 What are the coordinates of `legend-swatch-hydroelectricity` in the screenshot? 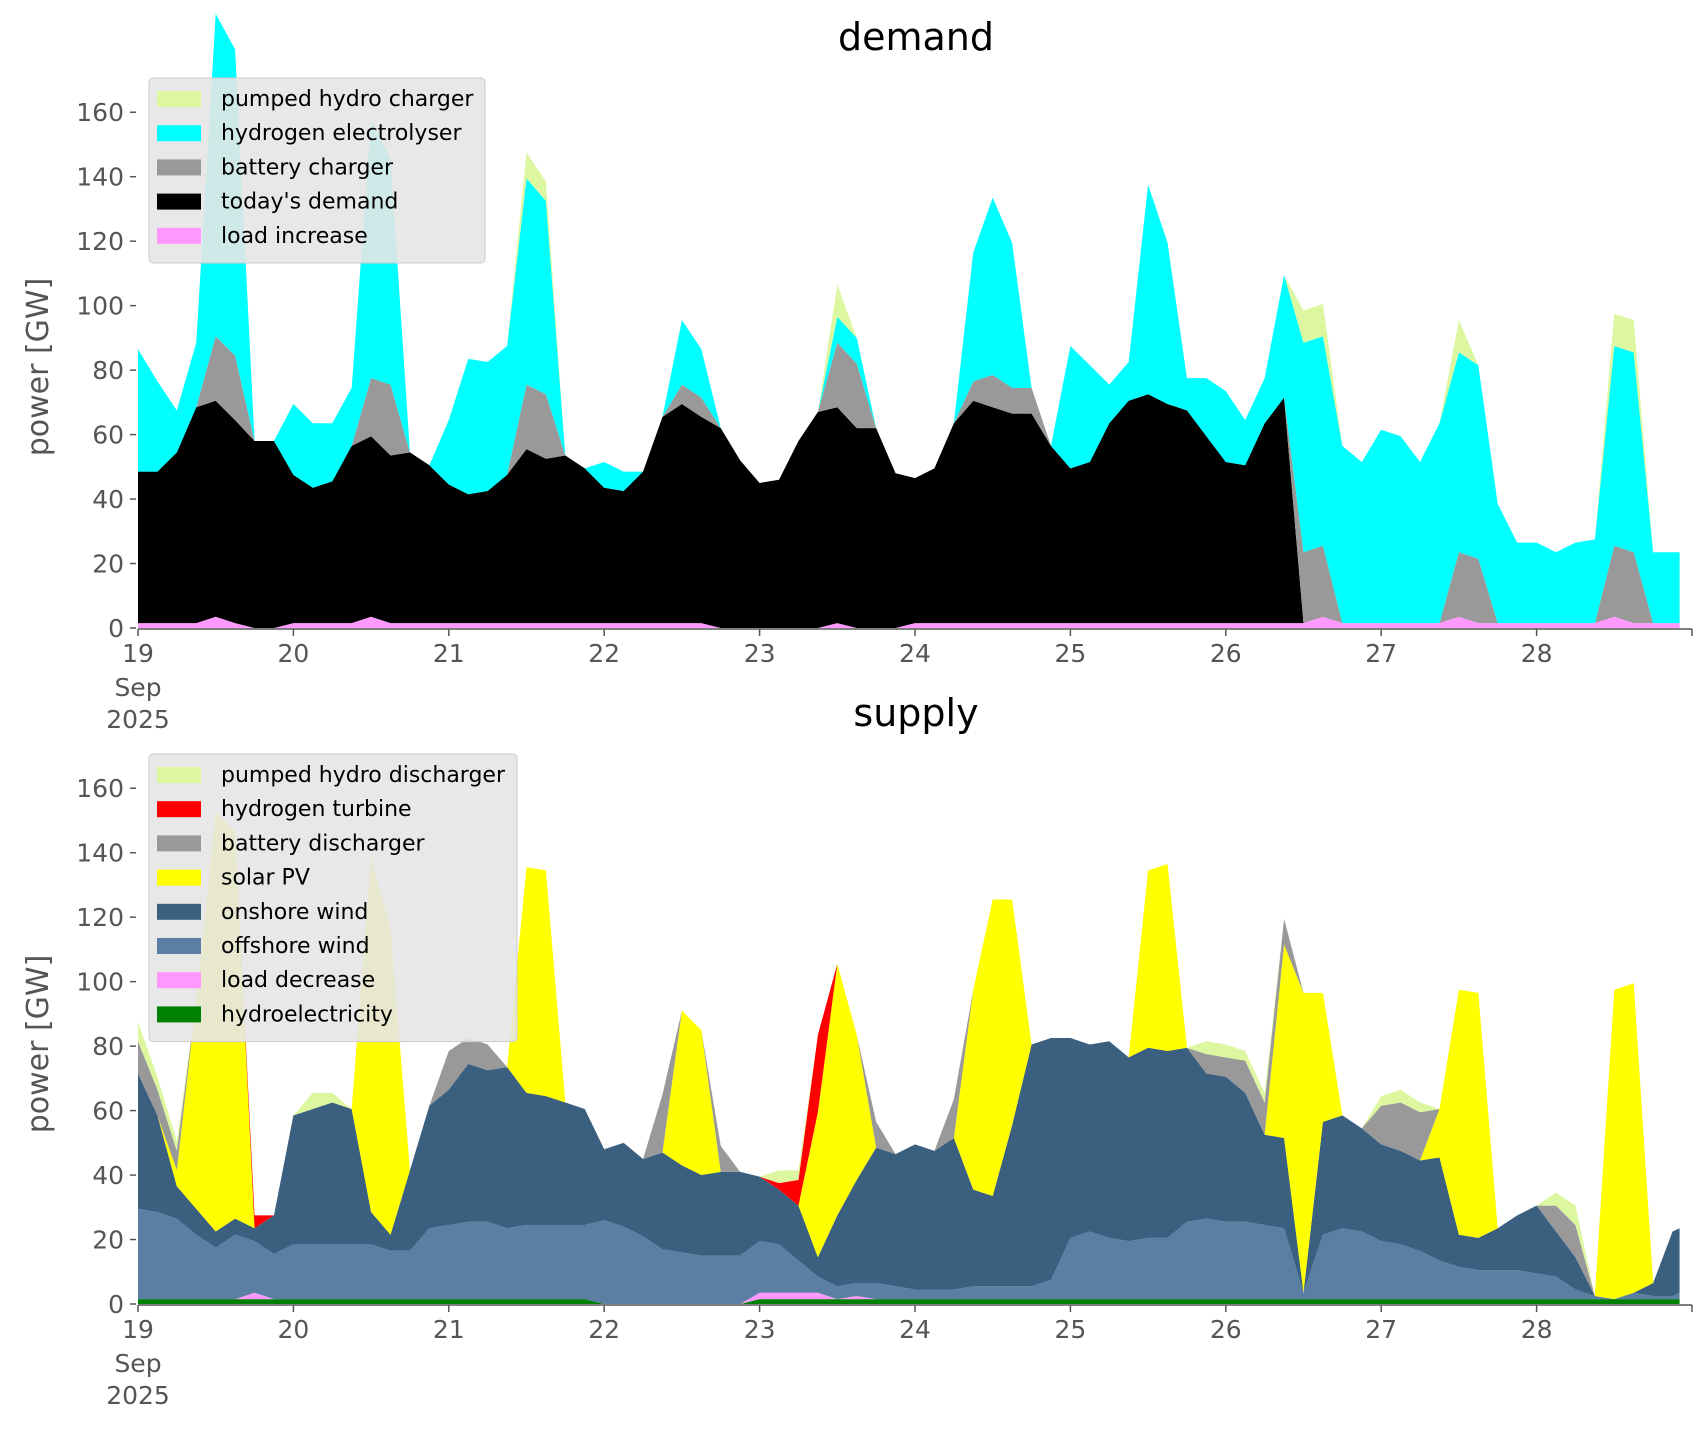 It's located at (179, 1014).